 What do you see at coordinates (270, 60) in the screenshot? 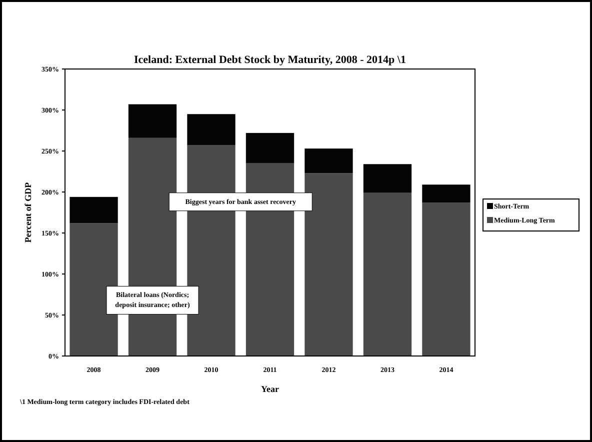
I see `chart-title: Iceland: External Debt Stock by Maturity, 2008 - 2014p \1` at bounding box center [270, 60].